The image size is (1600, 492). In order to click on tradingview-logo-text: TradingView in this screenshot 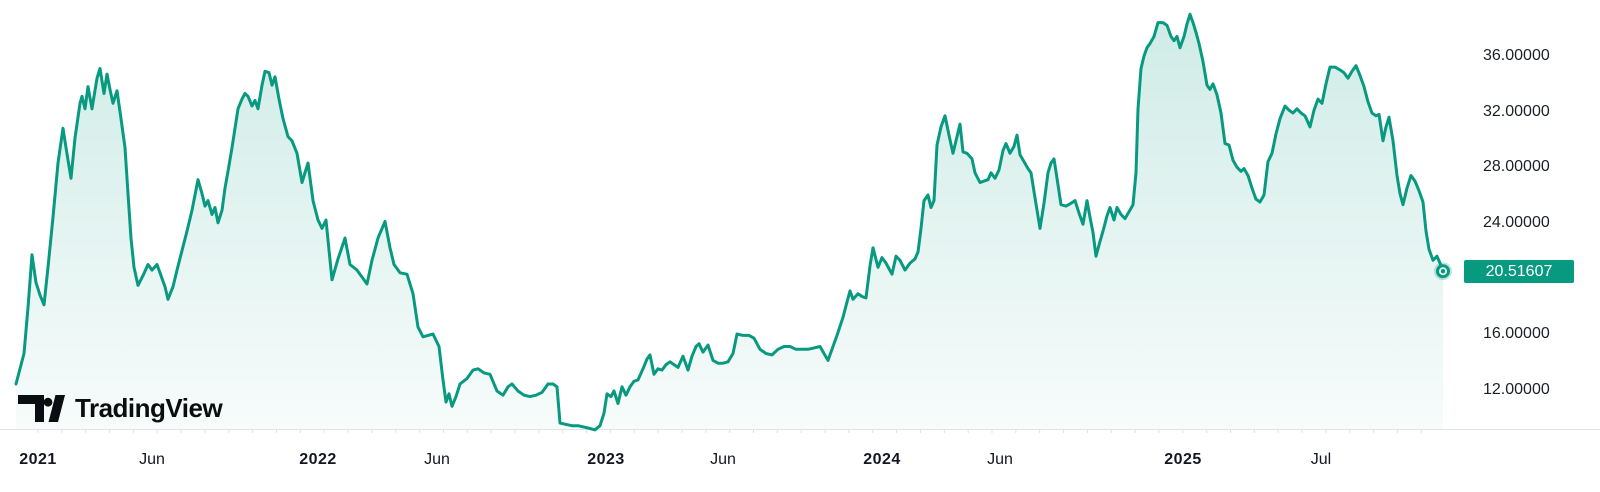, I will do `click(149, 408)`.